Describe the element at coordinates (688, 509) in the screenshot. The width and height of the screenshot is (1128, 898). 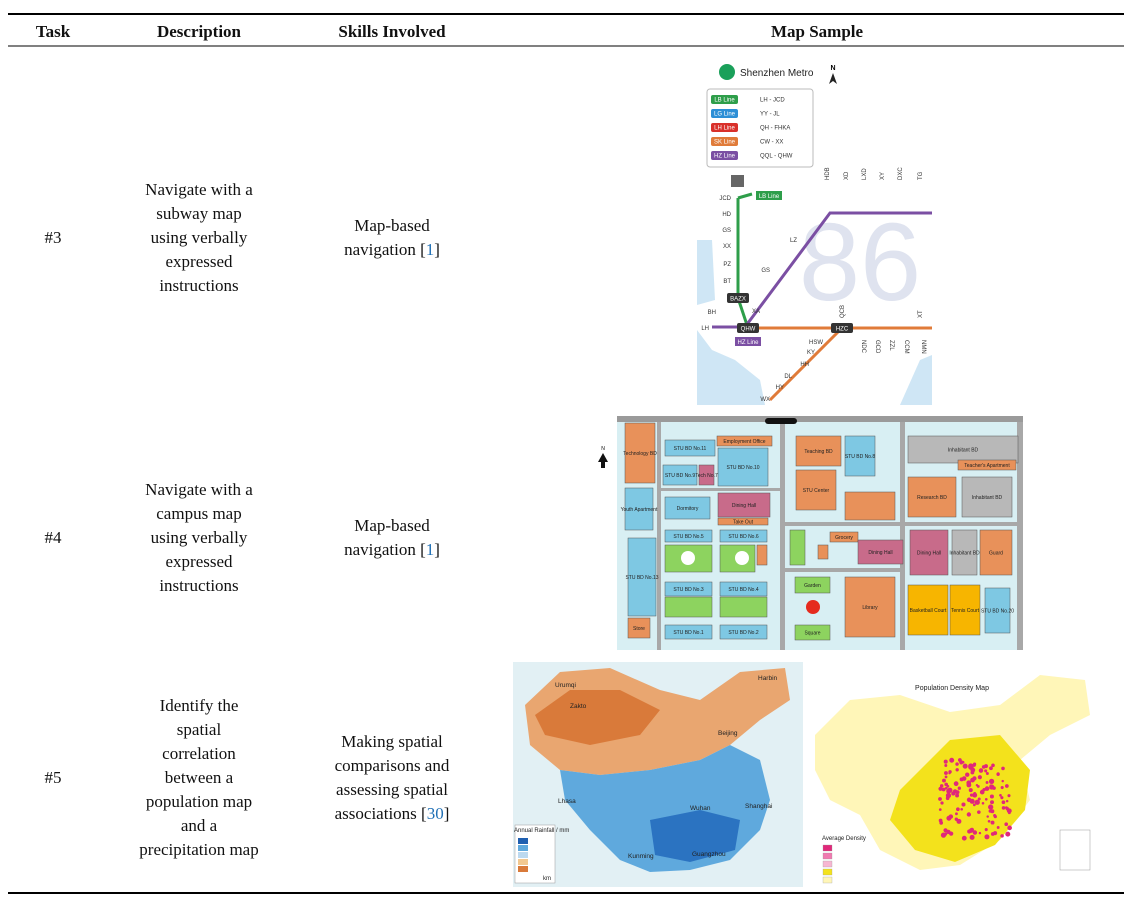
I see `building-label: Dormitory` at that location.